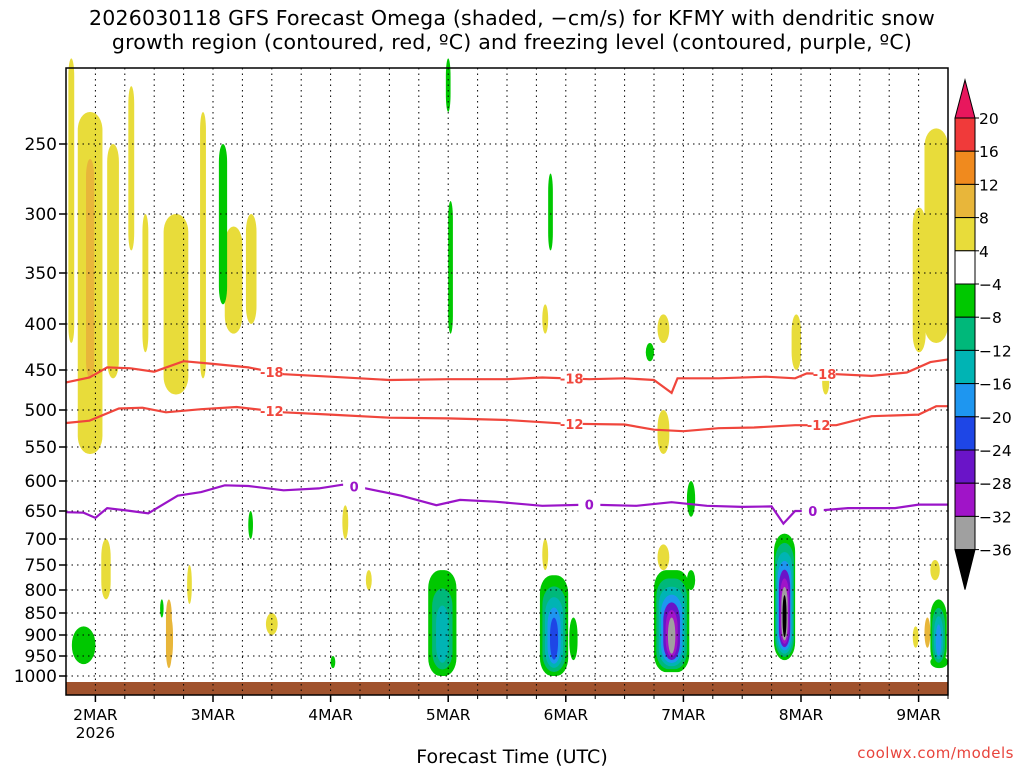 The height and width of the screenshot is (768, 1024). Describe the element at coordinates (41, 591) in the screenshot. I see `y-tick-label-800: 800` at that location.